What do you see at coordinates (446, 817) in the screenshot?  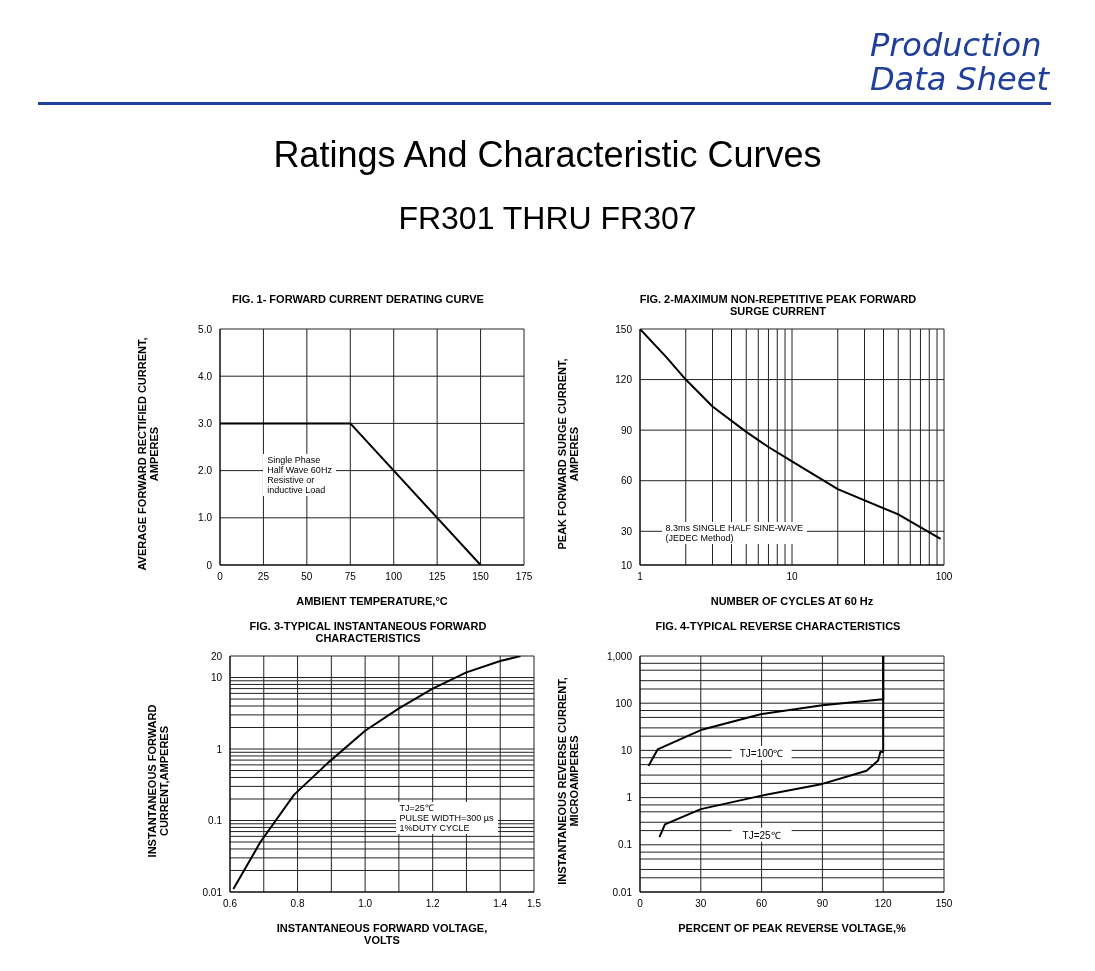 I see `annotation: TJ=25℃ PULSE WIDTH=300 µs 1%DUTY CYCLE` at bounding box center [446, 817].